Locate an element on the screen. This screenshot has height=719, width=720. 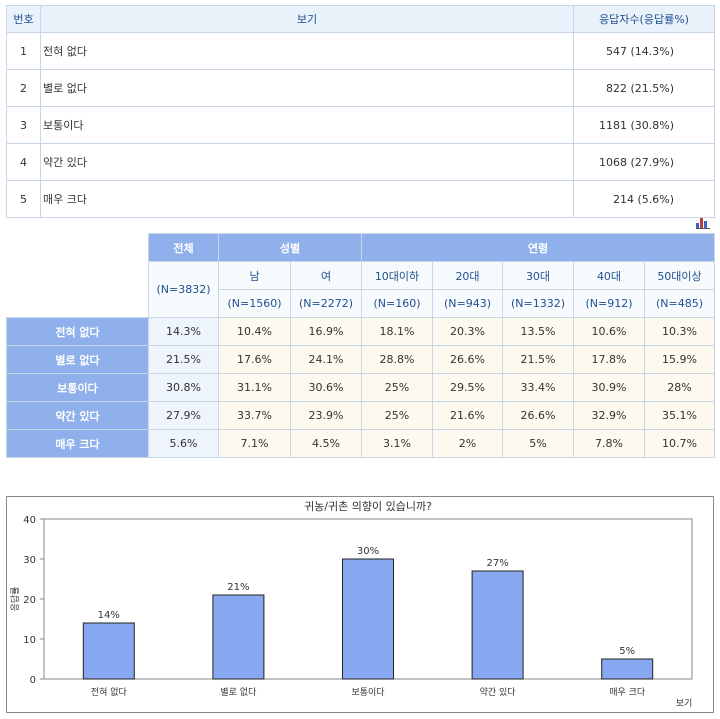
cross-cell-value: 23.9% is located at coordinates (326, 415).